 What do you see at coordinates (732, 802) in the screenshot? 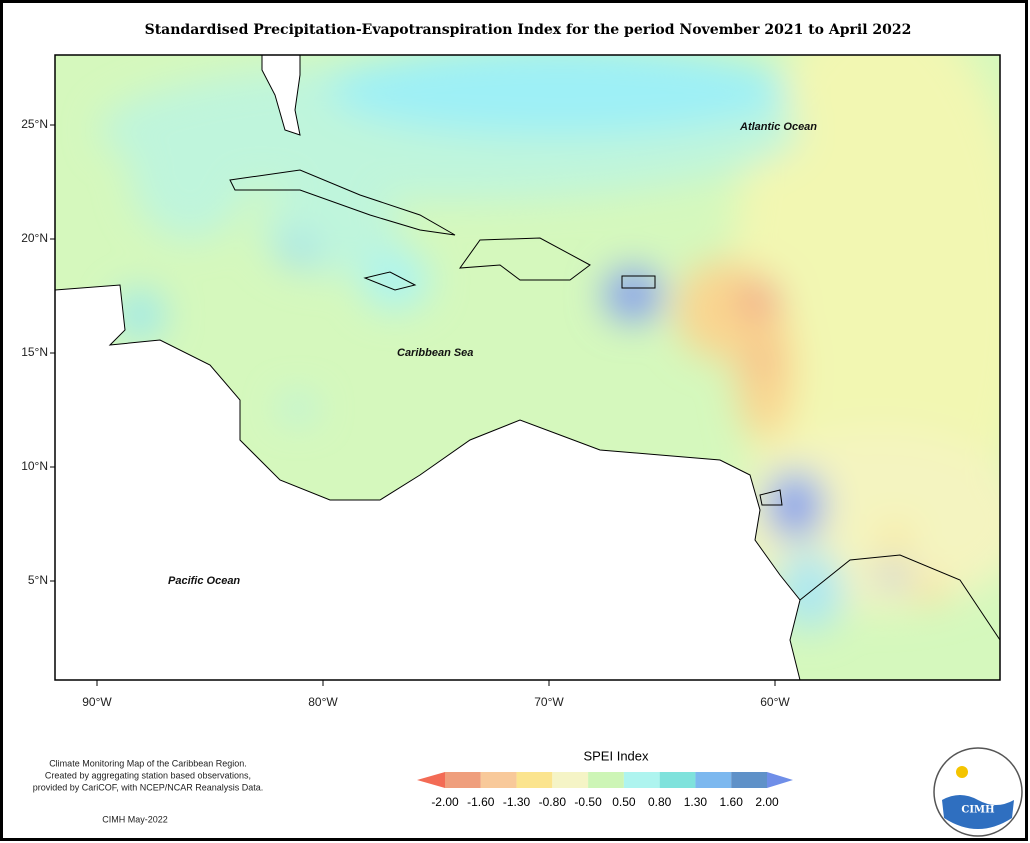
I see `legend-label: 1.60` at bounding box center [732, 802].